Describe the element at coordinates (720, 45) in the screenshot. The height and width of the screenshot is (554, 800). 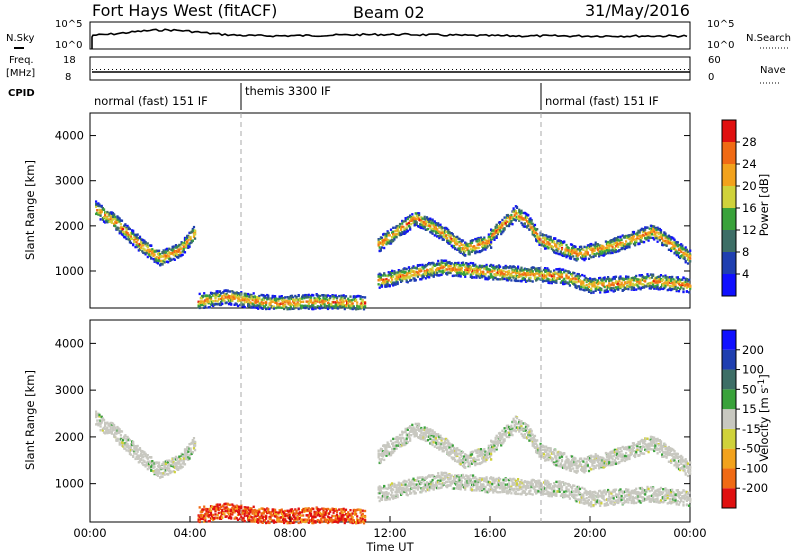
I see `nsearch-tick-bottom: 10^0` at that location.